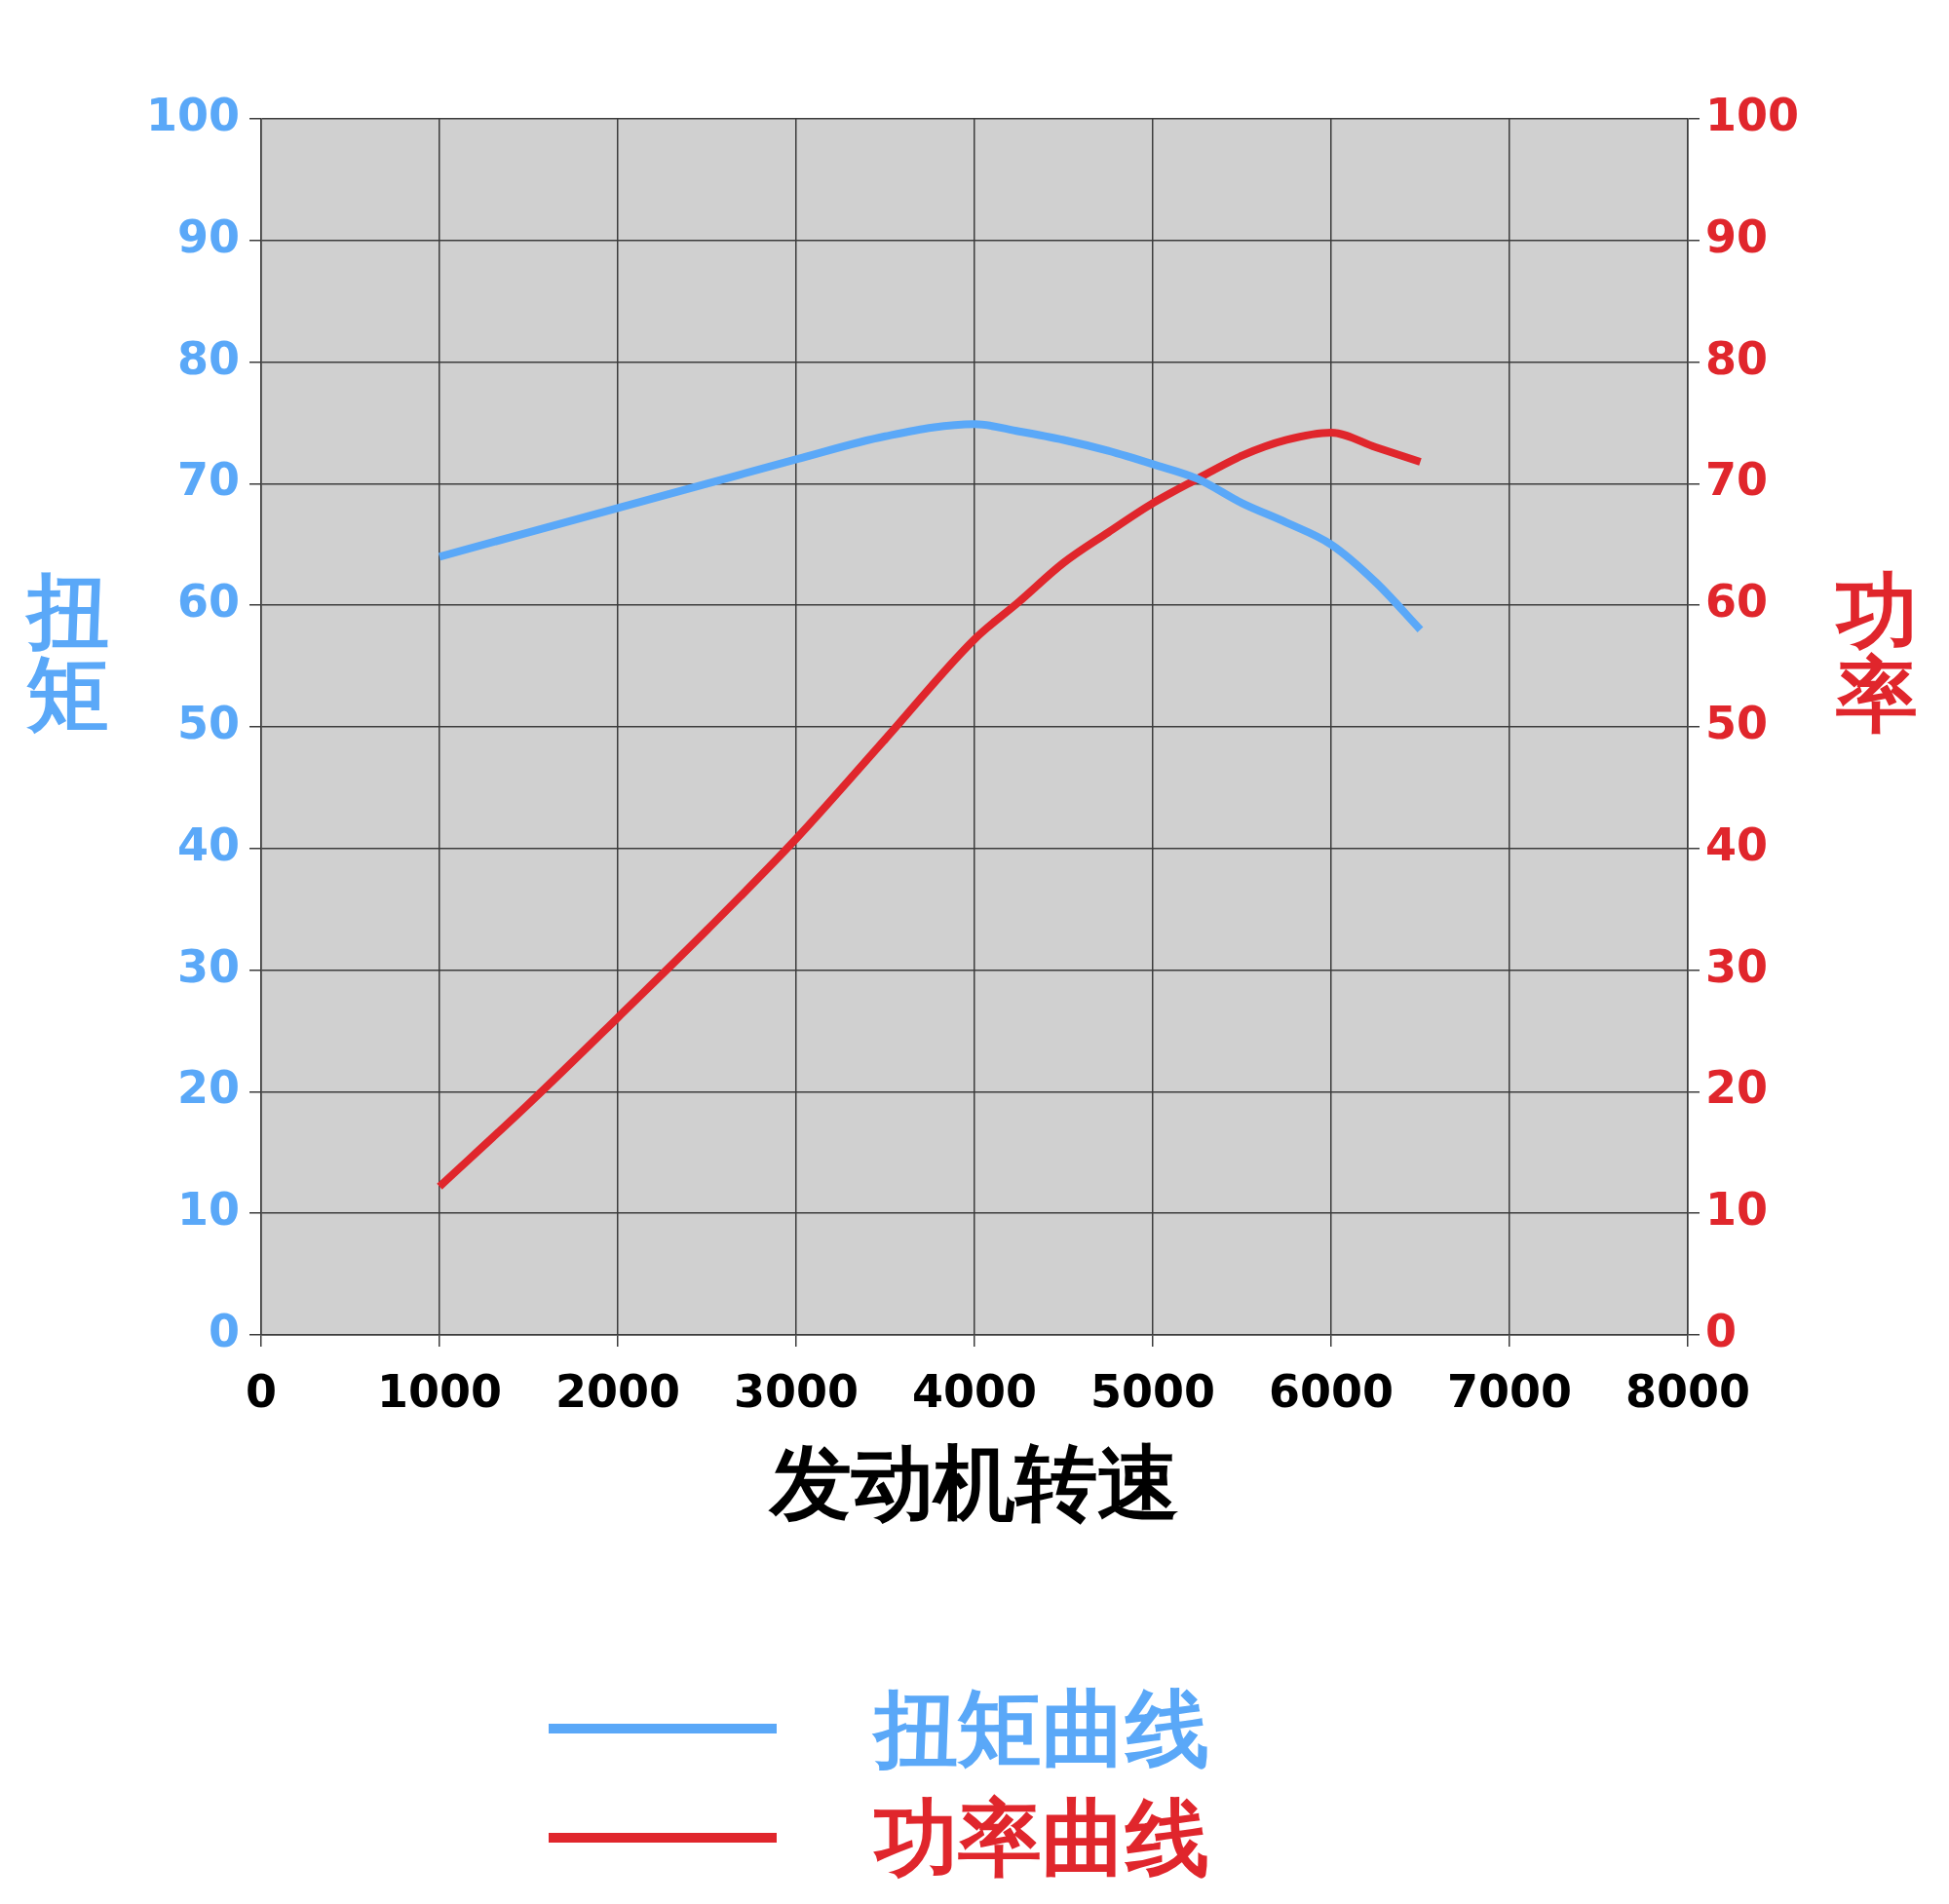  What do you see at coordinates (1721, 1330) in the screenshot?
I see `y2-tick-label: 0` at bounding box center [1721, 1330].